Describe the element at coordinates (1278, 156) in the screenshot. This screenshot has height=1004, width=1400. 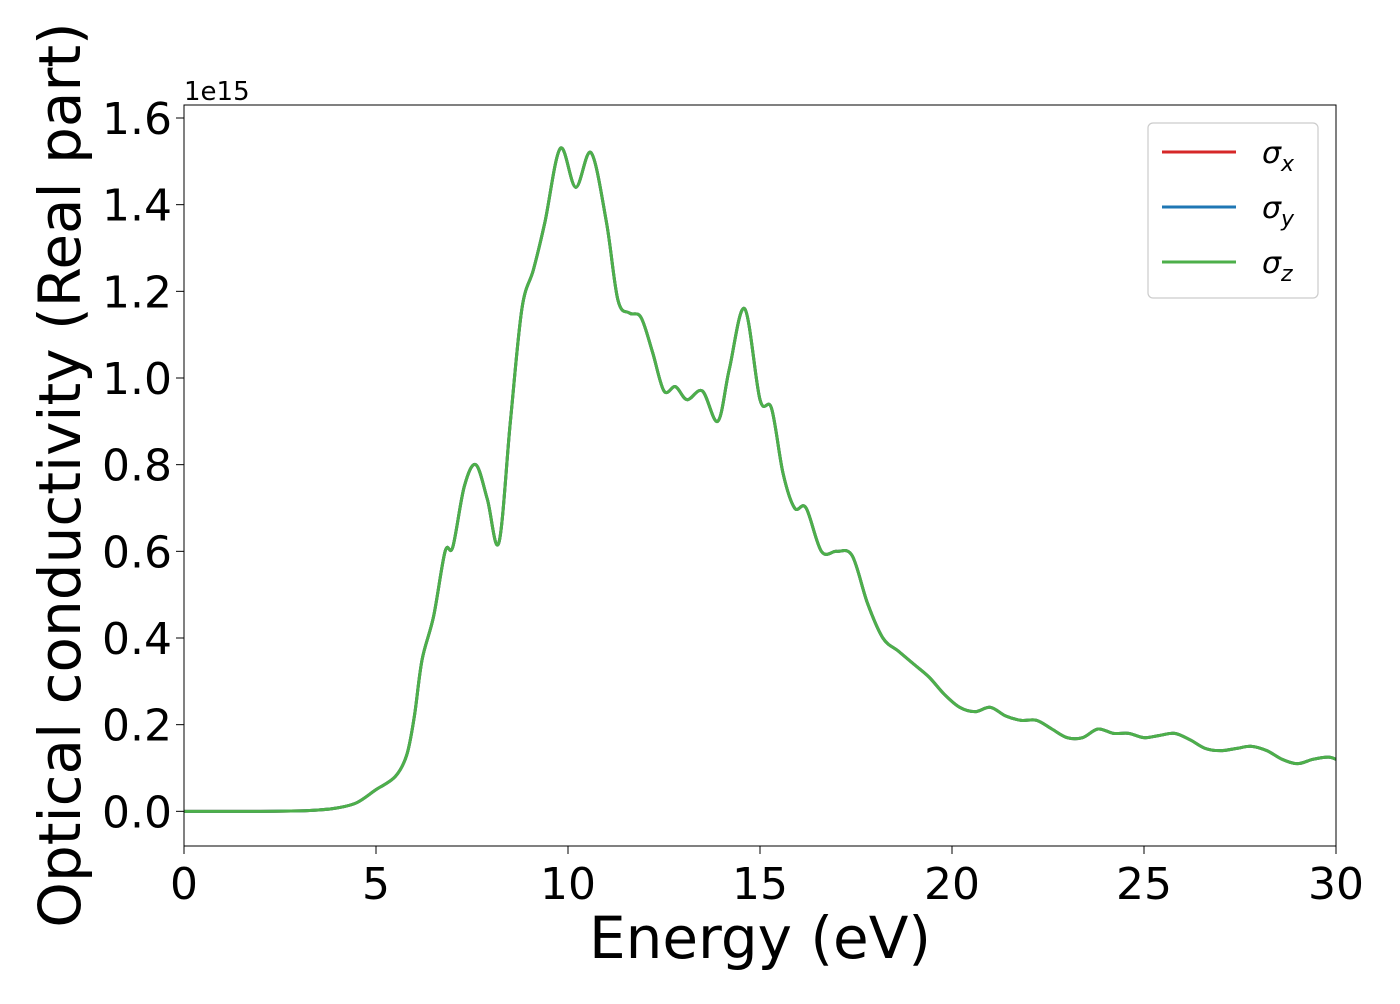
I see `legend-label: σx` at that location.